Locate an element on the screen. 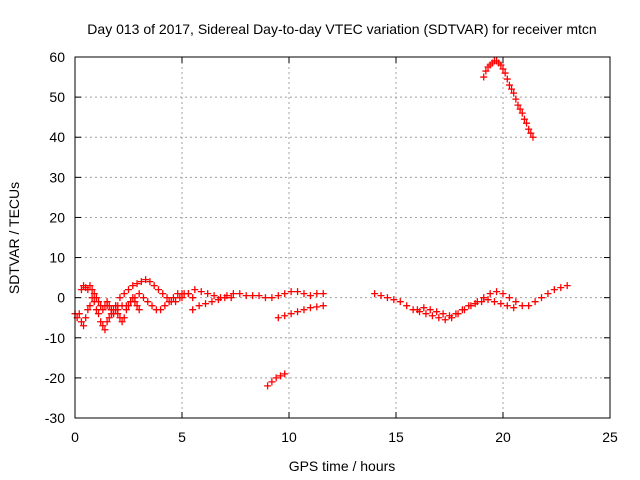  series-arc-f is located at coordinates (212, 304).